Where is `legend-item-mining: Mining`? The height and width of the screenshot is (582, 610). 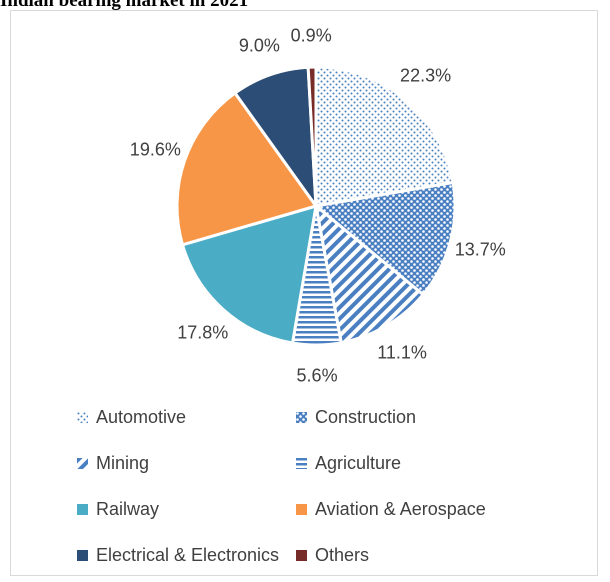
legend-item-mining: Mining is located at coordinates (113, 463).